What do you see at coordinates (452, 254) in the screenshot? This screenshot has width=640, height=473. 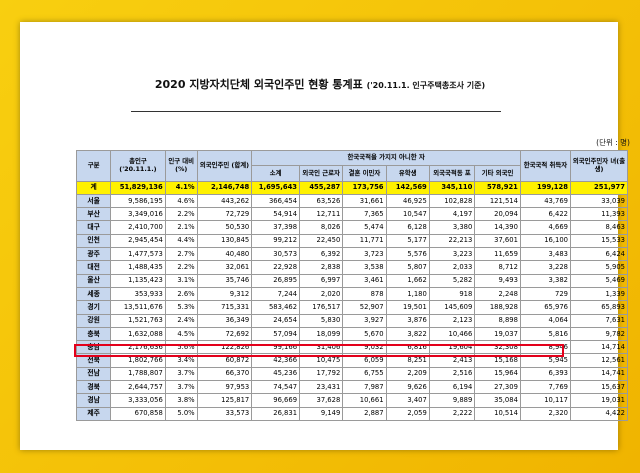 I see `cell-compatriots: 3,223` at bounding box center [452, 254].